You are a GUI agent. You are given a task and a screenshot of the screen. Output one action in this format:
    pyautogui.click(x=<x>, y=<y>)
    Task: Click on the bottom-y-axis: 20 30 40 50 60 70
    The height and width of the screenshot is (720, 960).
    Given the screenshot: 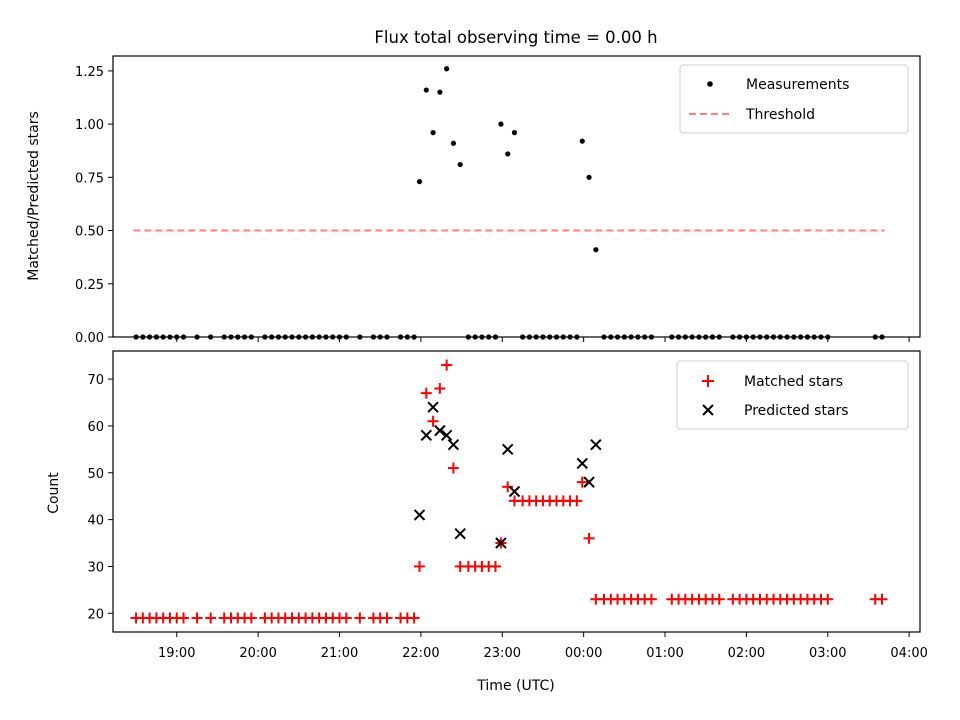 What is the action you would take?
    pyautogui.click(x=100, y=497)
    